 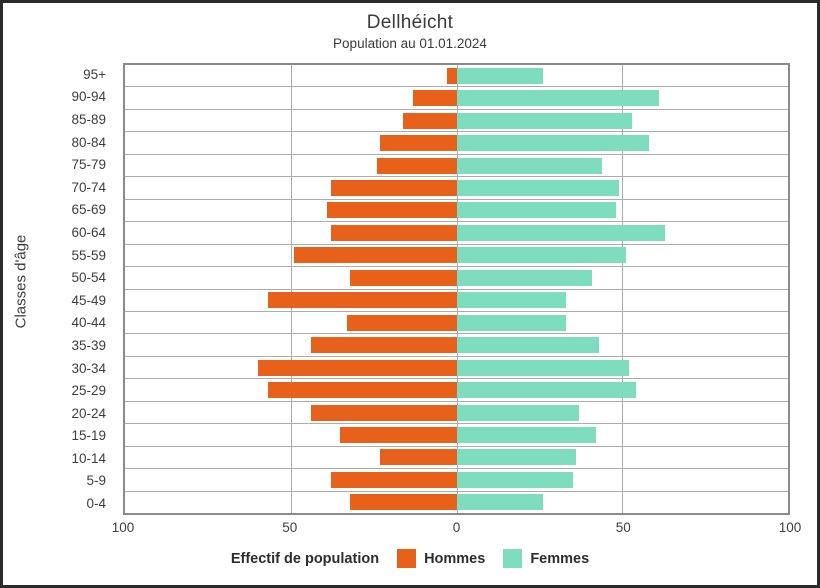 What do you see at coordinates (88, 210) in the screenshot?
I see `age-label-65-69: 65-69` at bounding box center [88, 210].